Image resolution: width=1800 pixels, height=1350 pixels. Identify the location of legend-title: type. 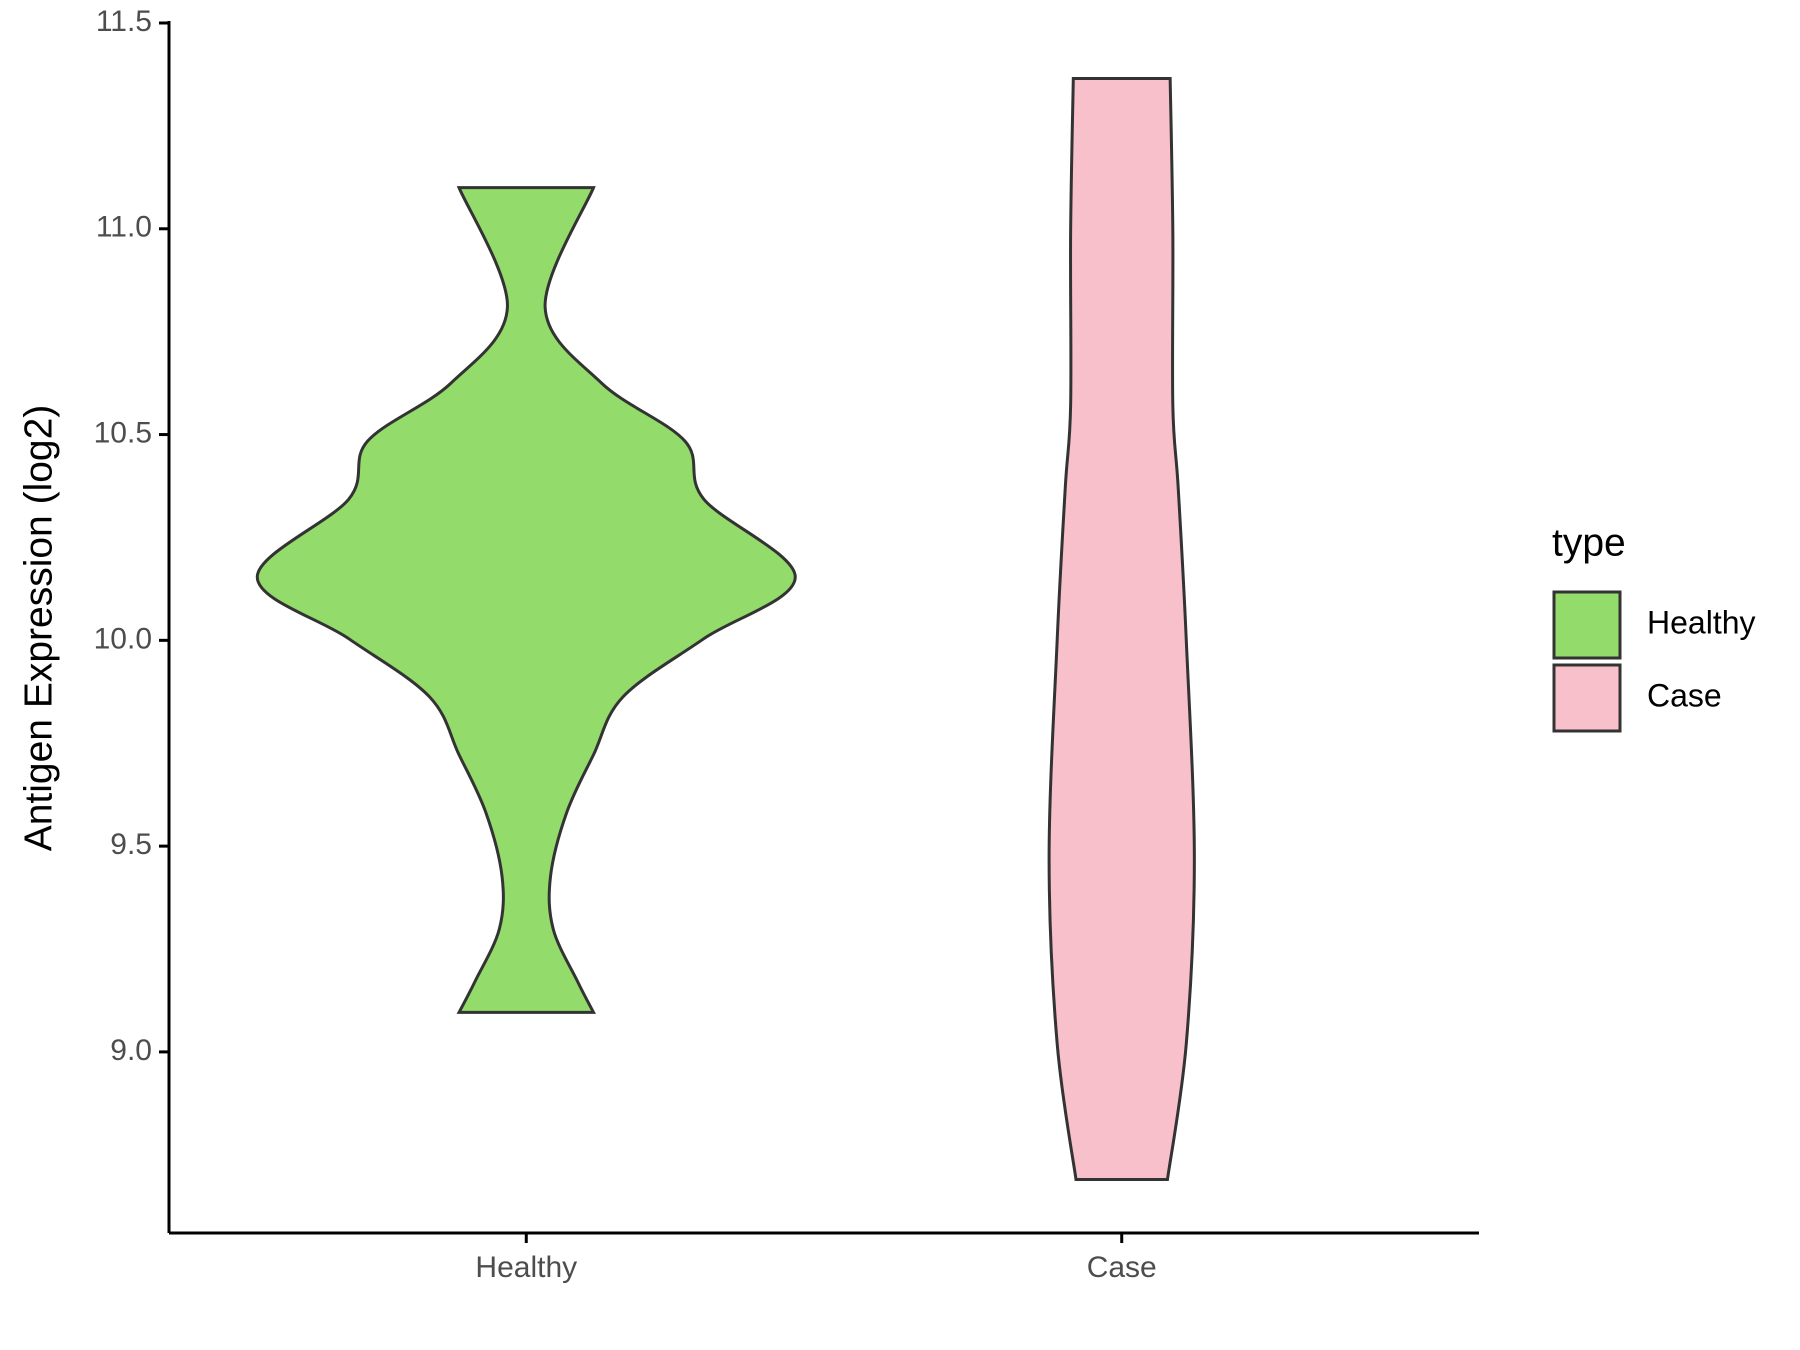
(1589, 542).